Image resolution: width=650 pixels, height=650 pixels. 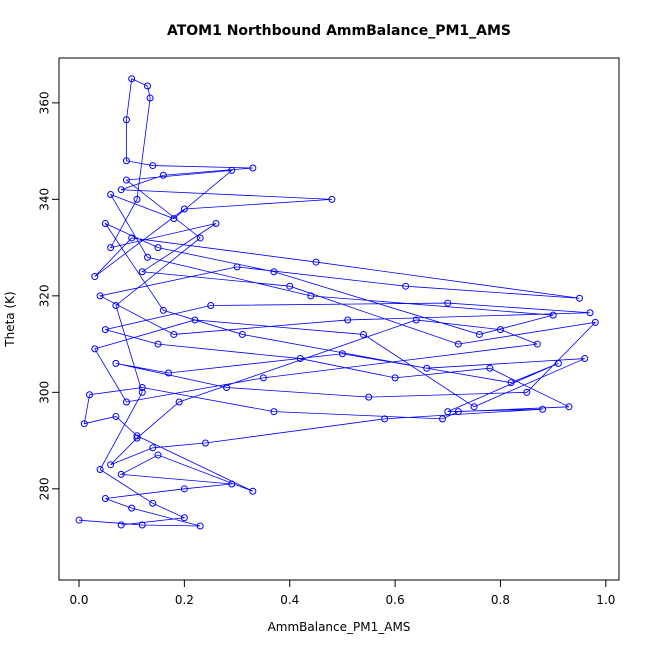 What do you see at coordinates (339, 627) in the screenshot?
I see `x-axis-label: AmmBalance_PM1_AMS` at bounding box center [339, 627].